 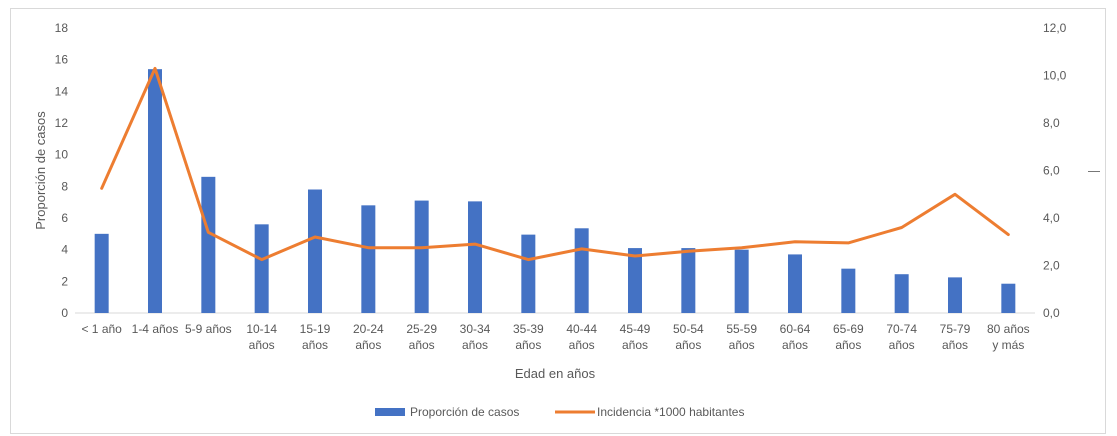 I want to click on legend-label-bars: Proporción de casos, so click(x=464, y=412).